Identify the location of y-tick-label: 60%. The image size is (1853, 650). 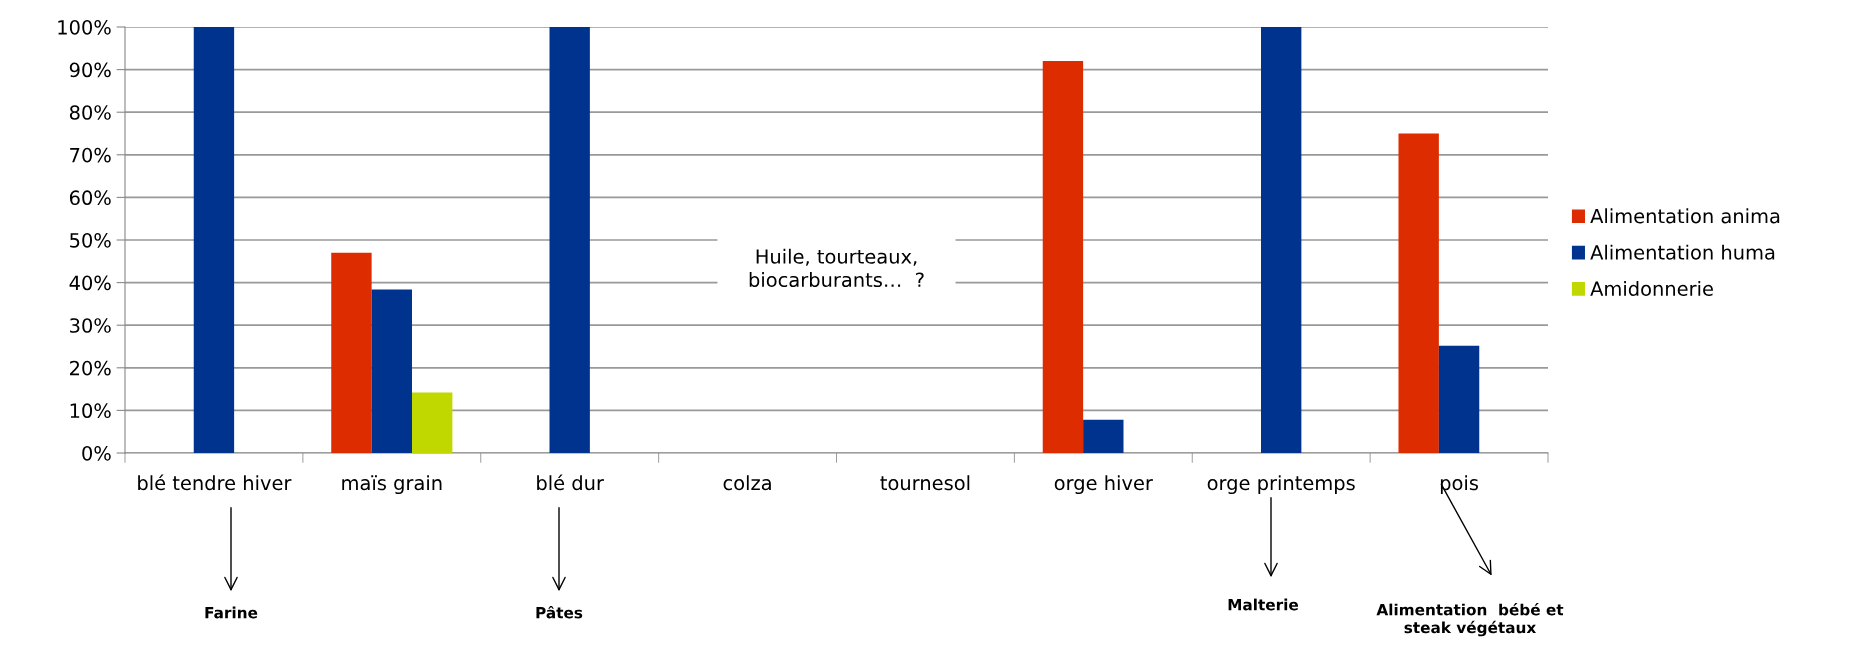
(90, 198).